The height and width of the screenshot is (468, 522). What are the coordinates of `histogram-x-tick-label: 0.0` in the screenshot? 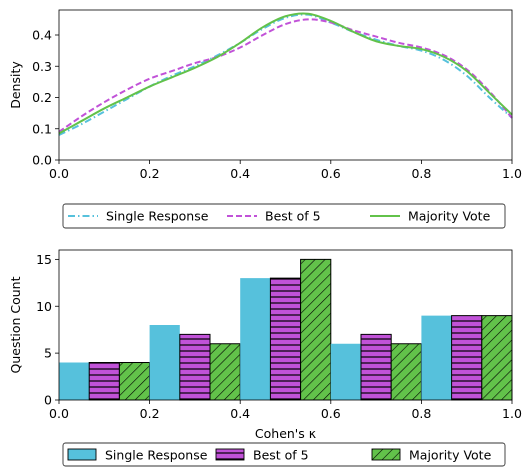 It's located at (59, 413).